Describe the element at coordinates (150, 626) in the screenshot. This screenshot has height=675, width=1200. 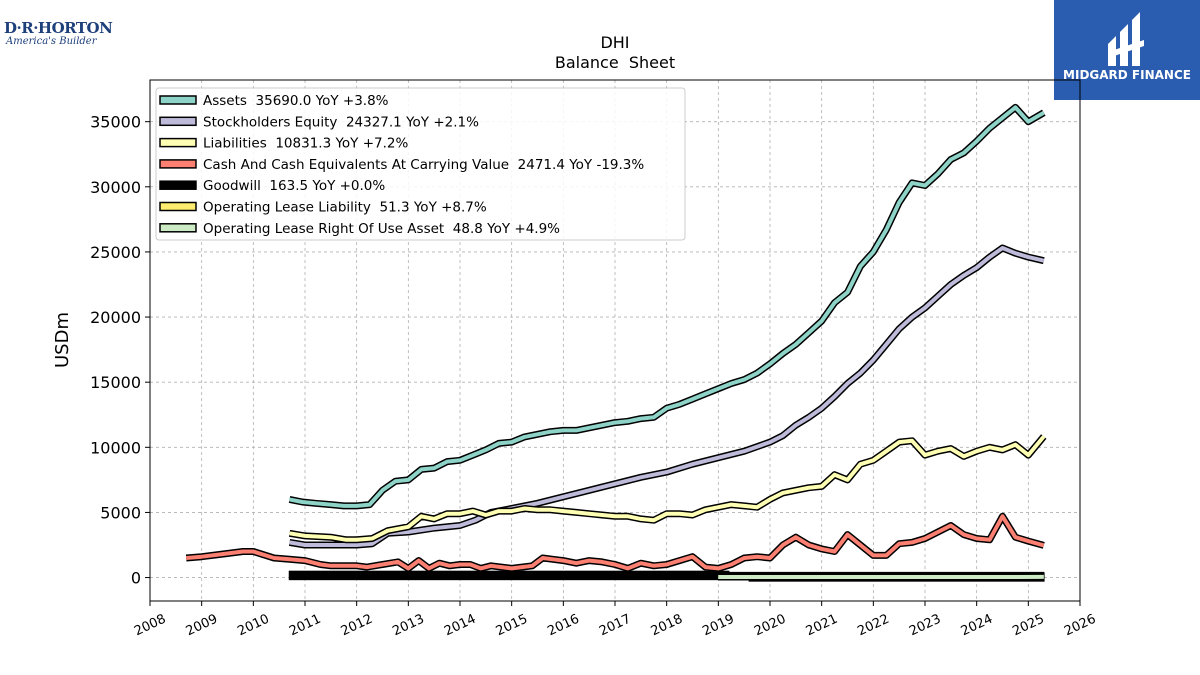
I see `x-tick-label: 2008` at that location.